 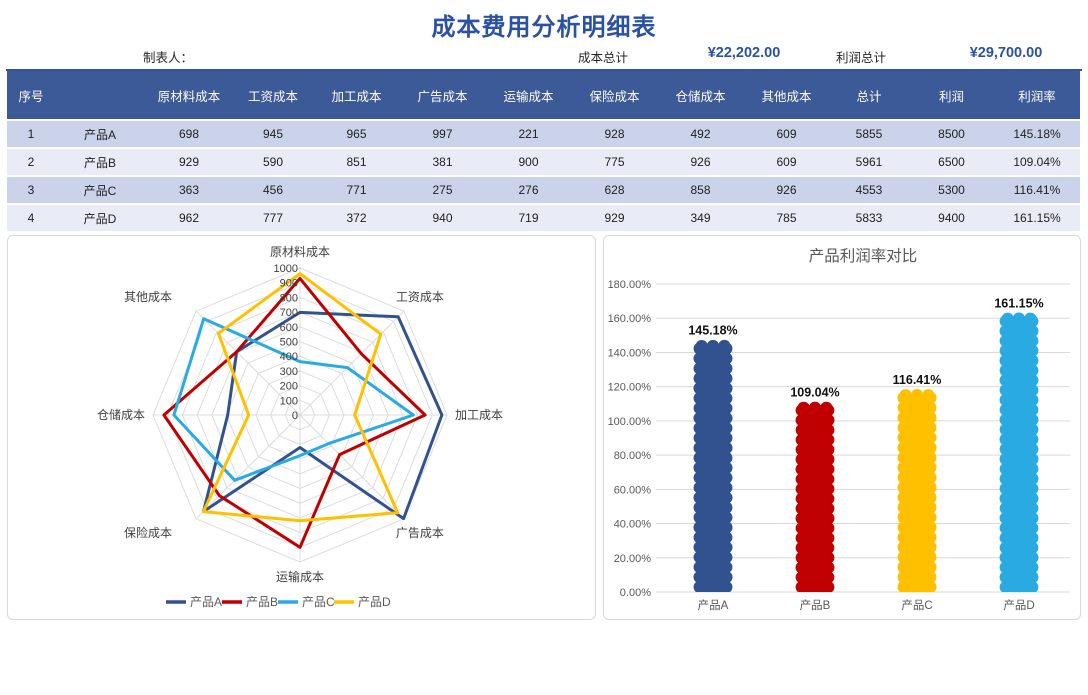 I want to click on table-cell: 5833, so click(x=869, y=217).